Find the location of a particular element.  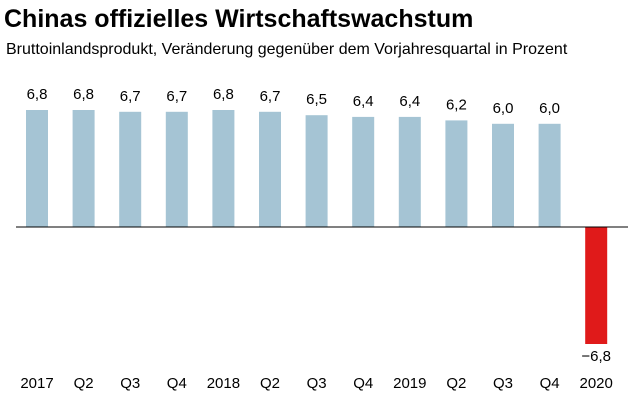

value-label-4: 6,8 is located at coordinates (223, 94).